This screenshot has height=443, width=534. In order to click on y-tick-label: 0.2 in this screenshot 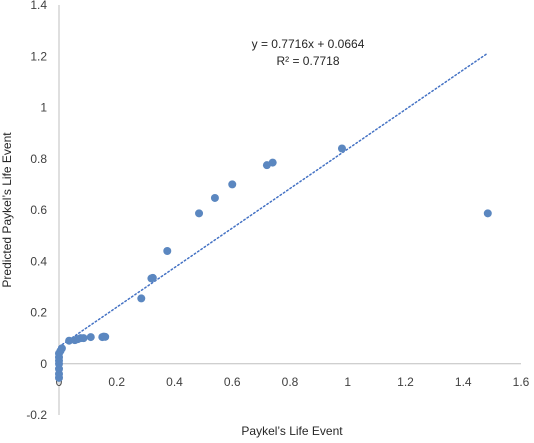, I will do `click(38, 313)`.